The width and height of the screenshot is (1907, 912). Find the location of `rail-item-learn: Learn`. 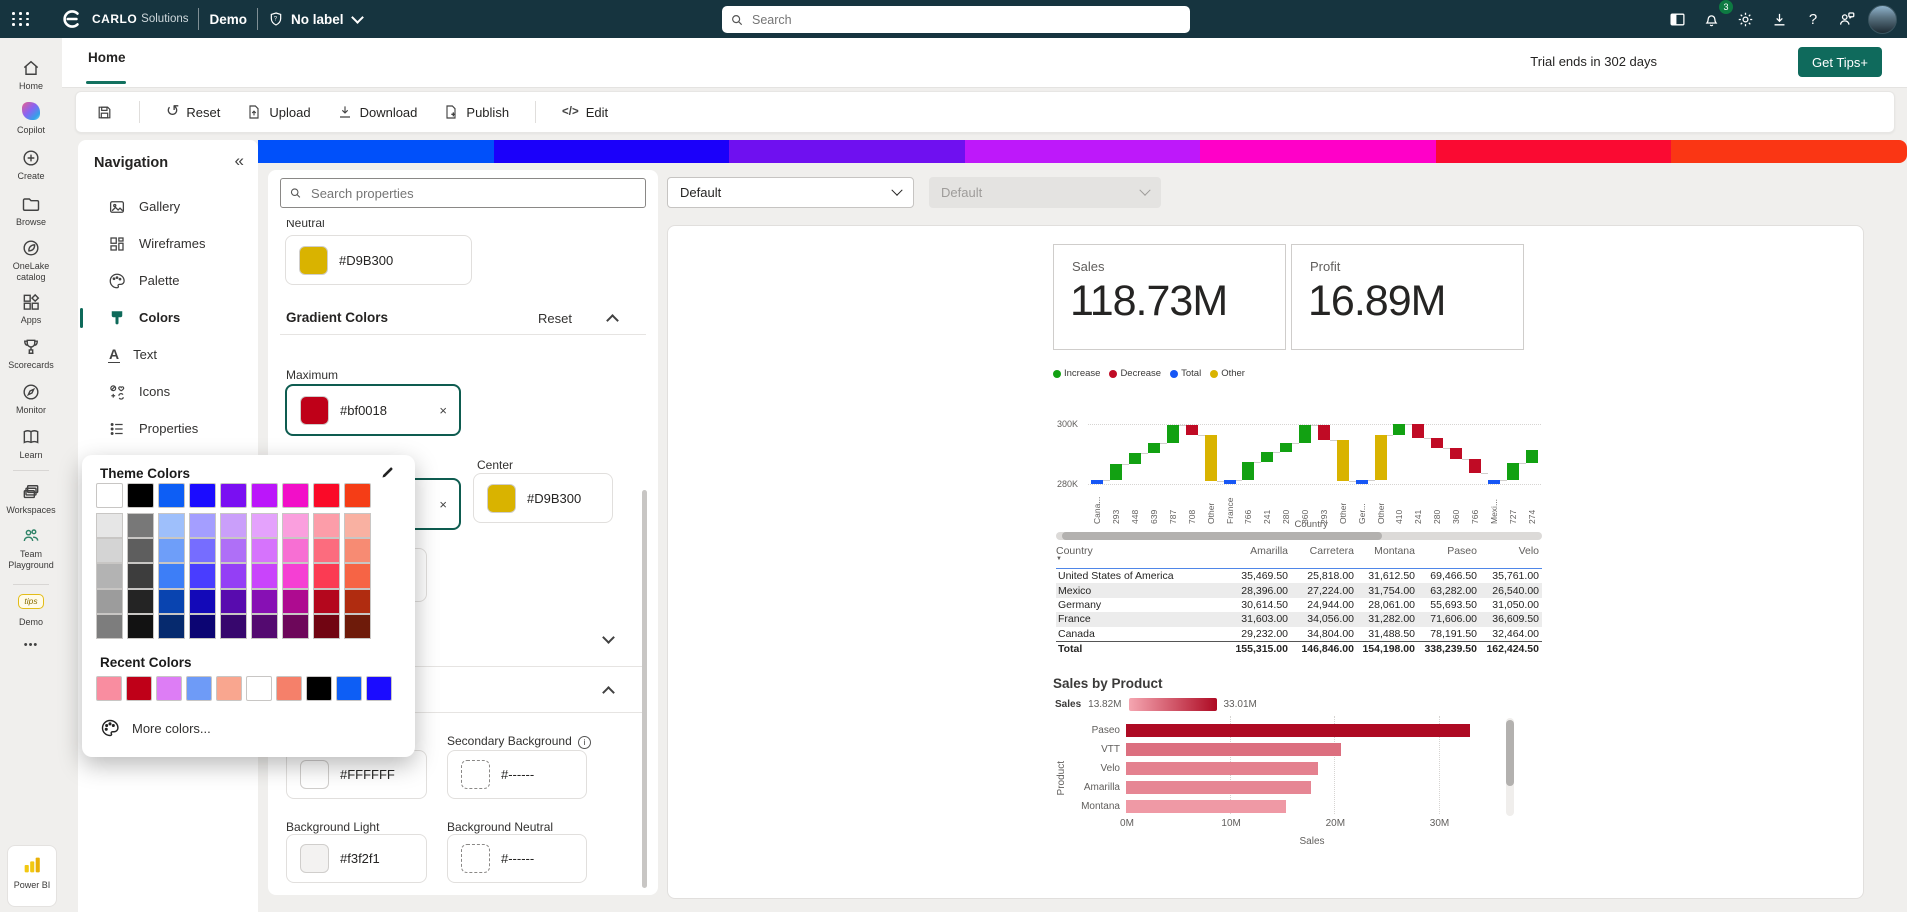

rail-item-learn: Learn is located at coordinates (31, 444).